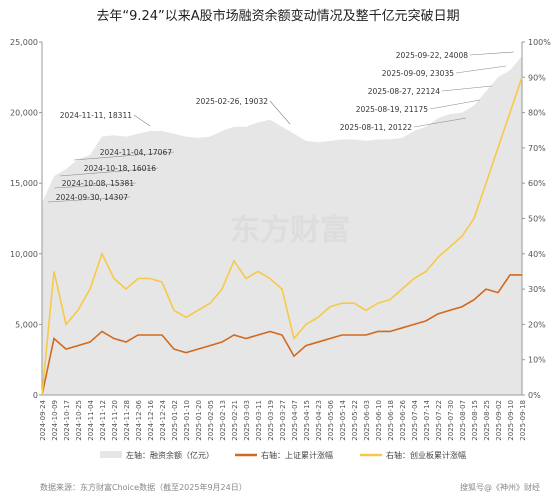 This screenshot has width=557, height=500. I want to click on x-tick-label: 2025-01-20, so click(199, 420).